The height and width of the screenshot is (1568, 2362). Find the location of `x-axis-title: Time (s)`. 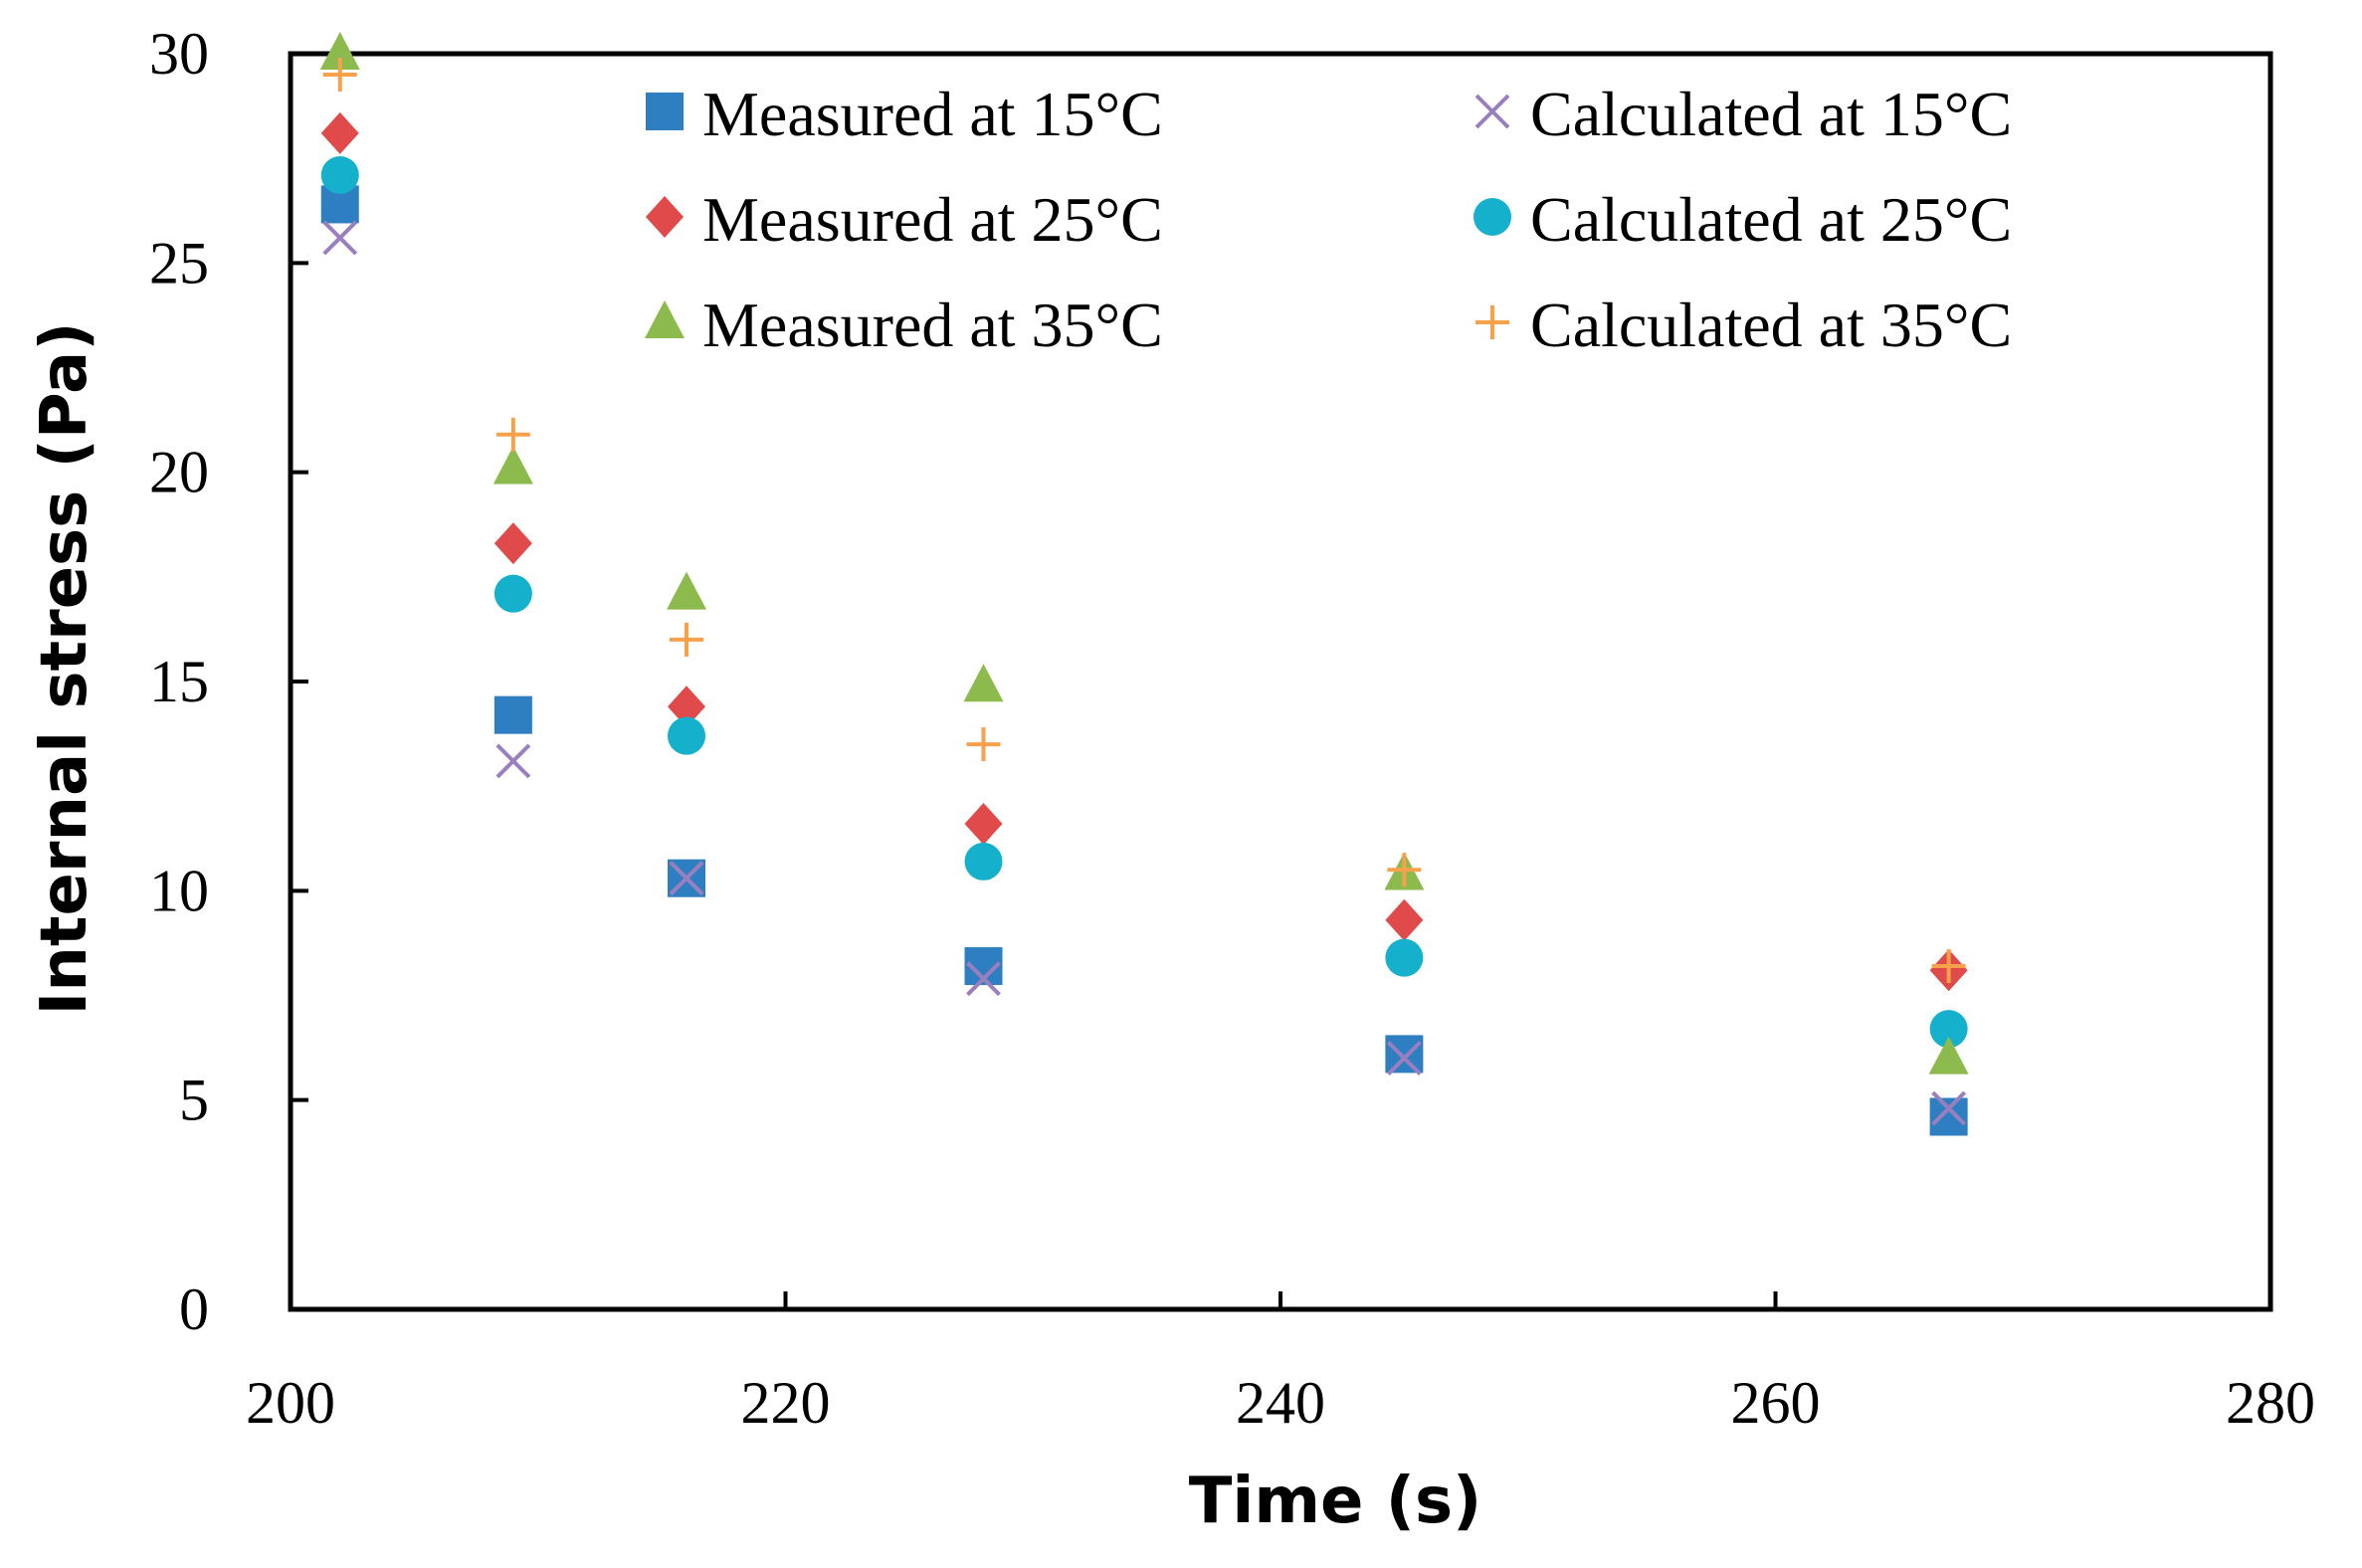

x-axis-title: Time (s) is located at coordinates (1335, 1501).